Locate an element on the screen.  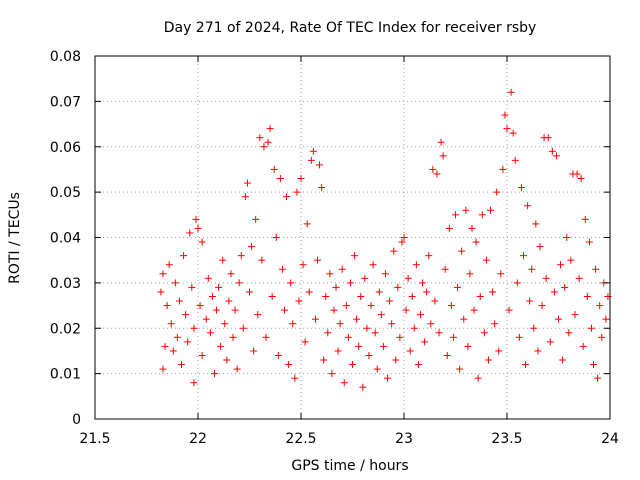
y-tick-label: 0.04 is located at coordinates (65, 239).